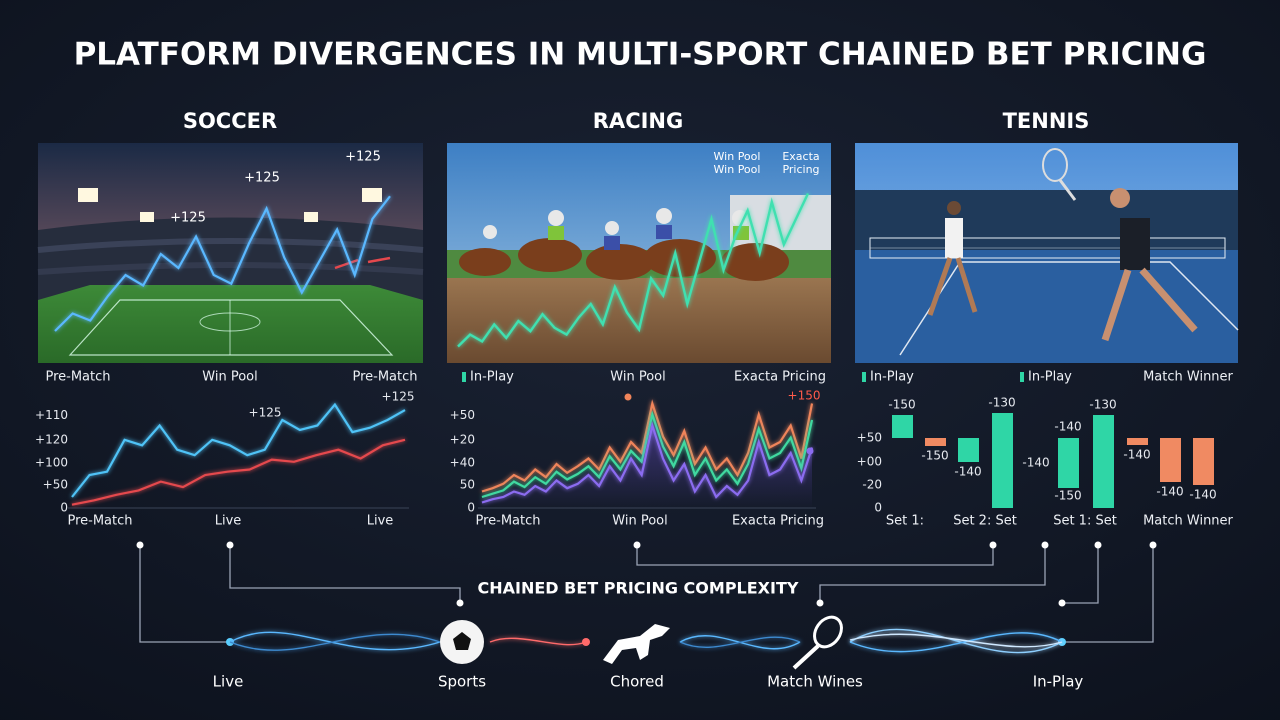 The width and height of the screenshot is (1280, 720). What do you see at coordinates (462, 682) in the screenshot?
I see `flow-label: Sports` at bounding box center [462, 682].